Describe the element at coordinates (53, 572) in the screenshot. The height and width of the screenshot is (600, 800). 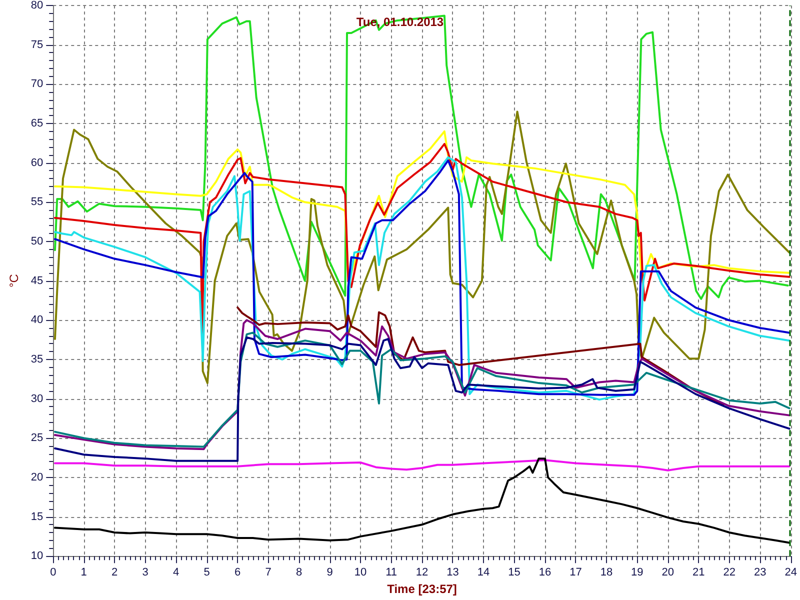
I see `x-tick-label: 0` at that location.